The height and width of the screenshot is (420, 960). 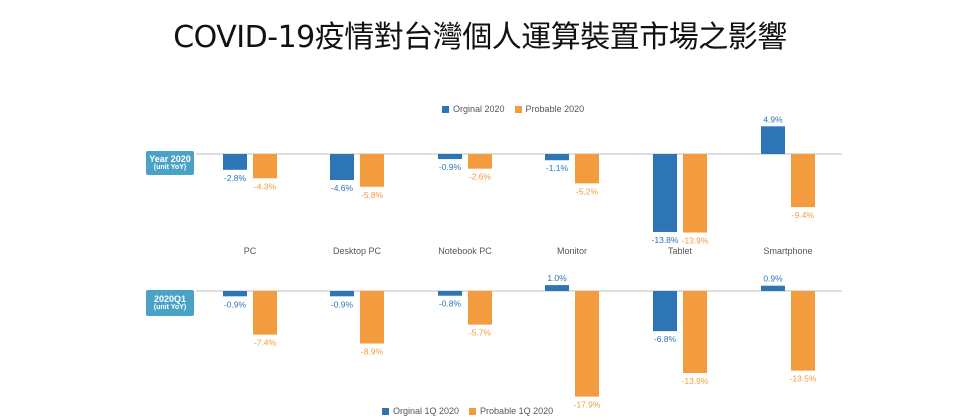 What do you see at coordinates (372, 195) in the screenshot?
I see `data-label: -5.8%` at bounding box center [372, 195].